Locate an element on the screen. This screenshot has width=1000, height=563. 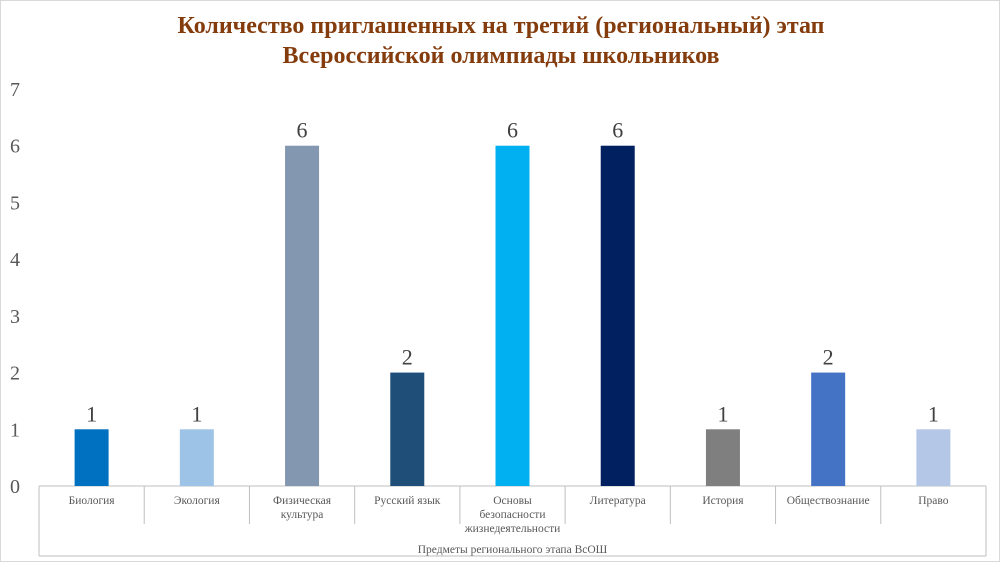
x-category-label: жизнедеятельности is located at coordinates (512, 529).